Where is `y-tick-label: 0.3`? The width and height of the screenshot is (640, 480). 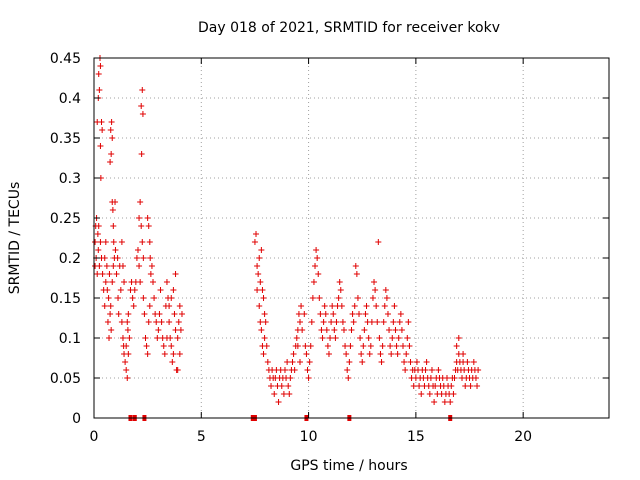 y-tick-label: 0.3 is located at coordinates (70, 179).